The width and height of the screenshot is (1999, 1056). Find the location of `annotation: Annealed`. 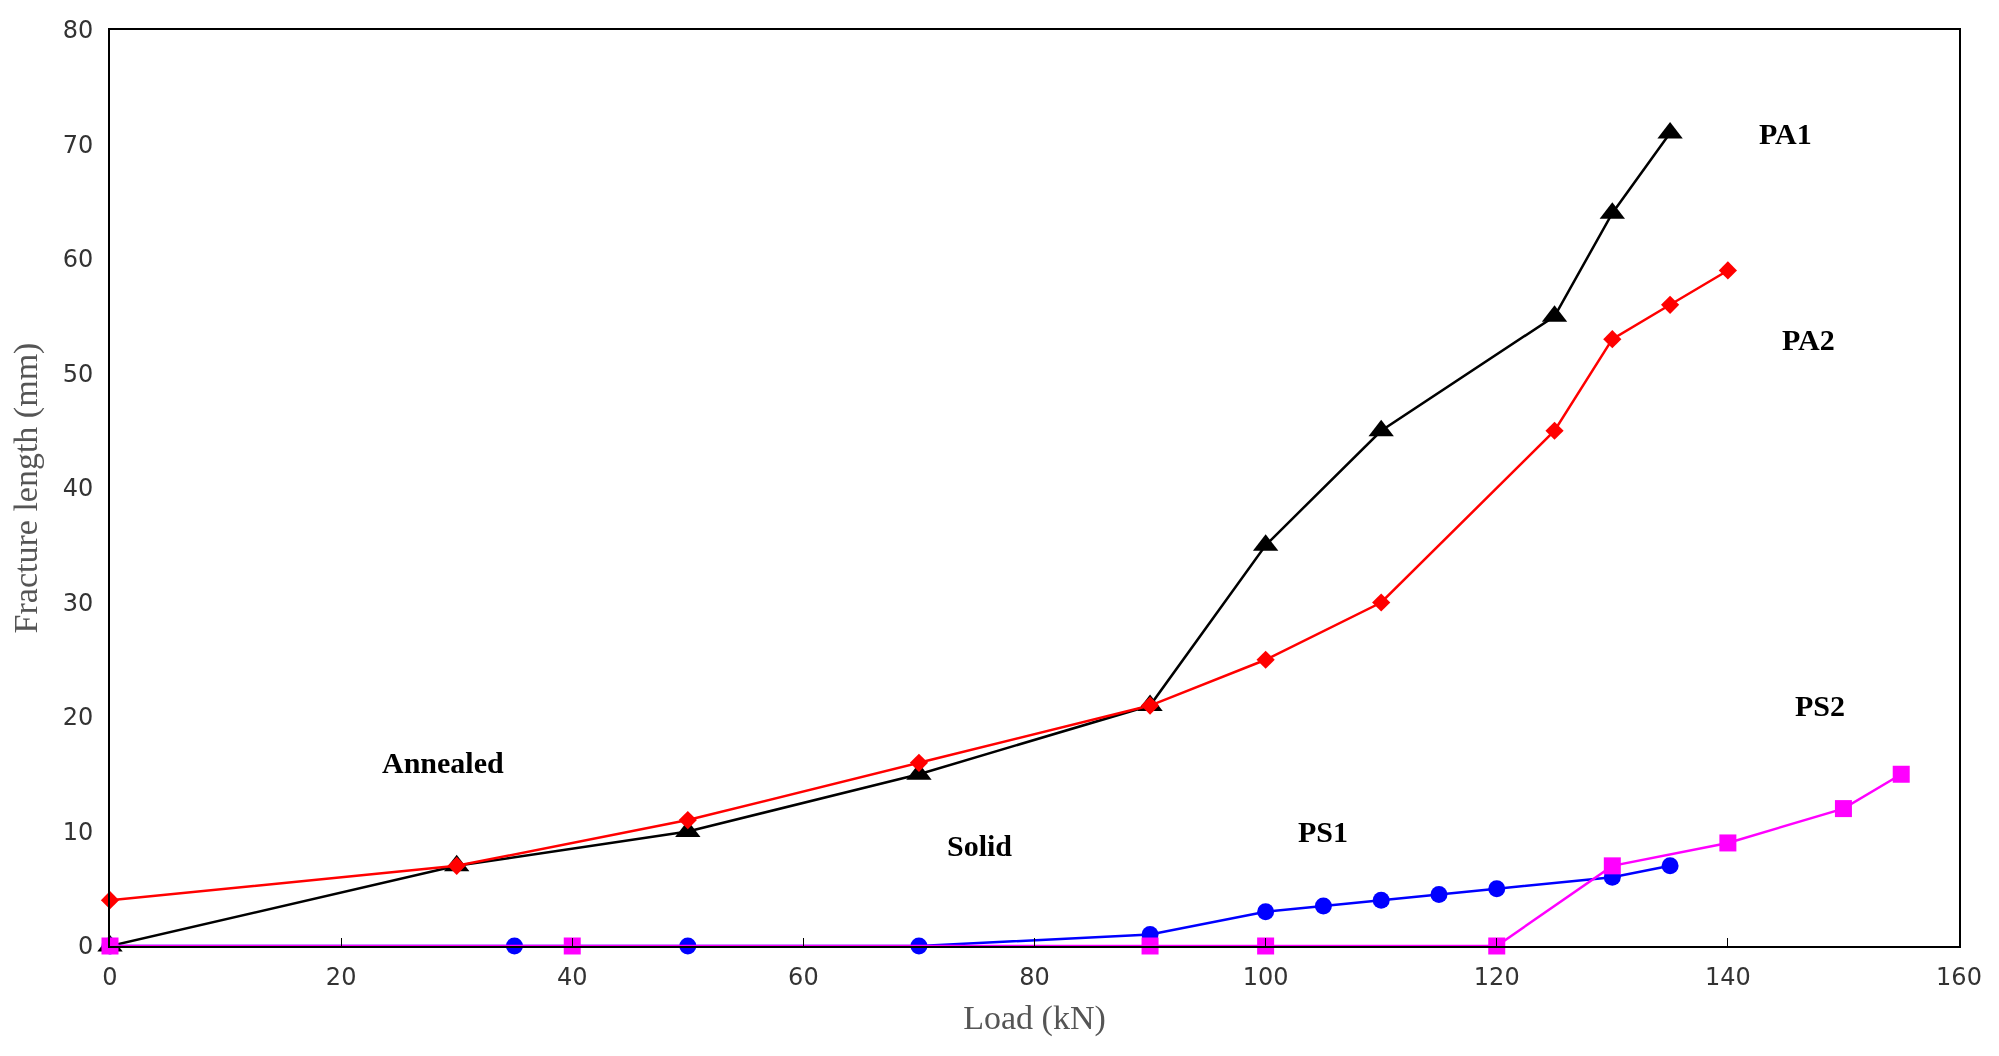

annotation: Annealed is located at coordinates (443, 762).